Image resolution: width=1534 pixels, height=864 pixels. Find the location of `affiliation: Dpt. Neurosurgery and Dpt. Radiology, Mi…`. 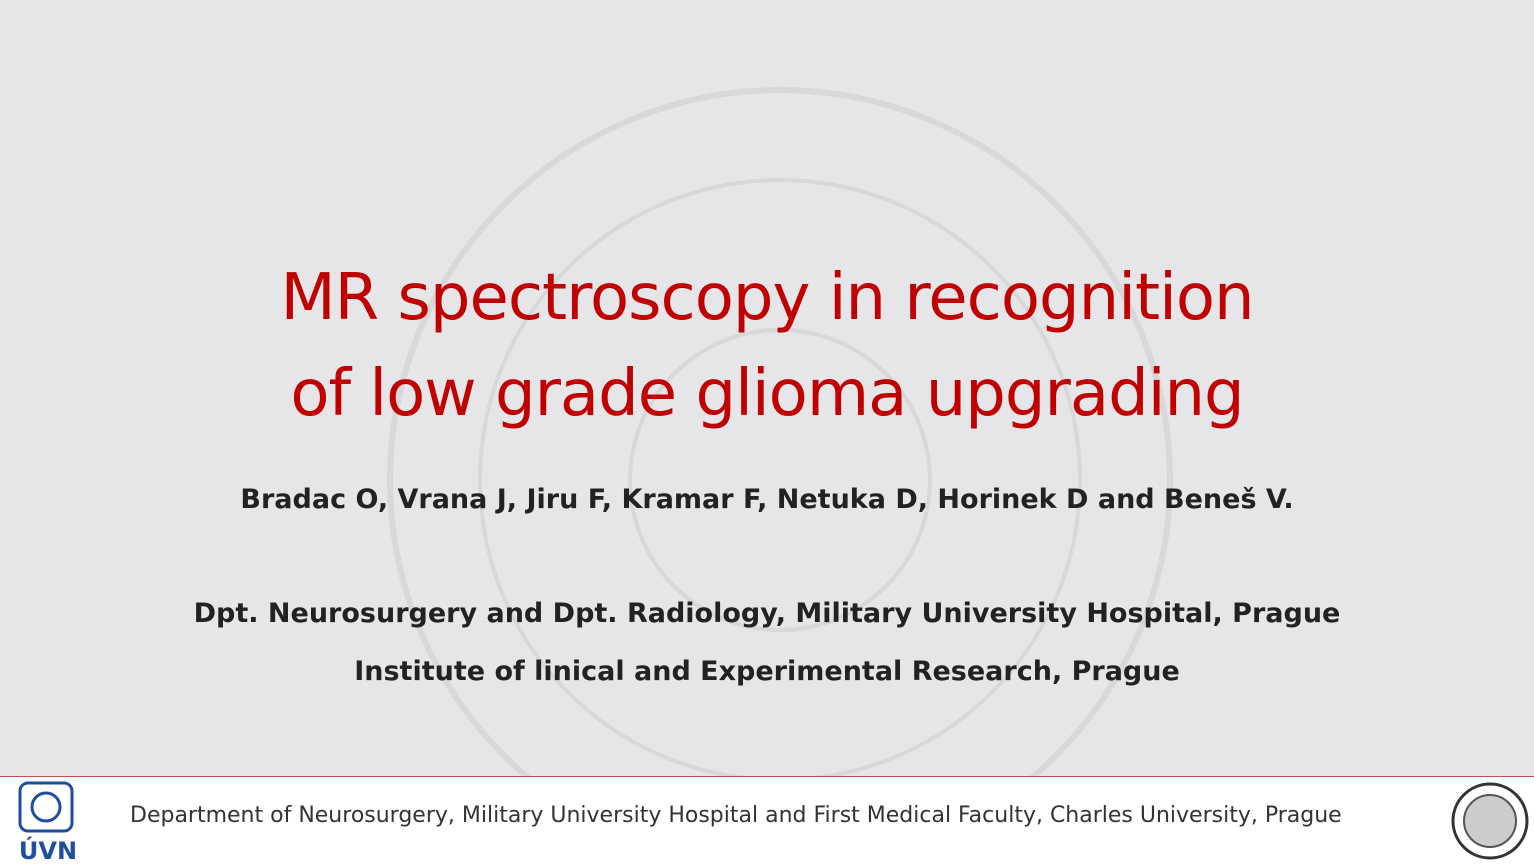

affiliation: Dpt. Neurosurgery and Dpt. Radiology, Mi… is located at coordinates (767, 613).